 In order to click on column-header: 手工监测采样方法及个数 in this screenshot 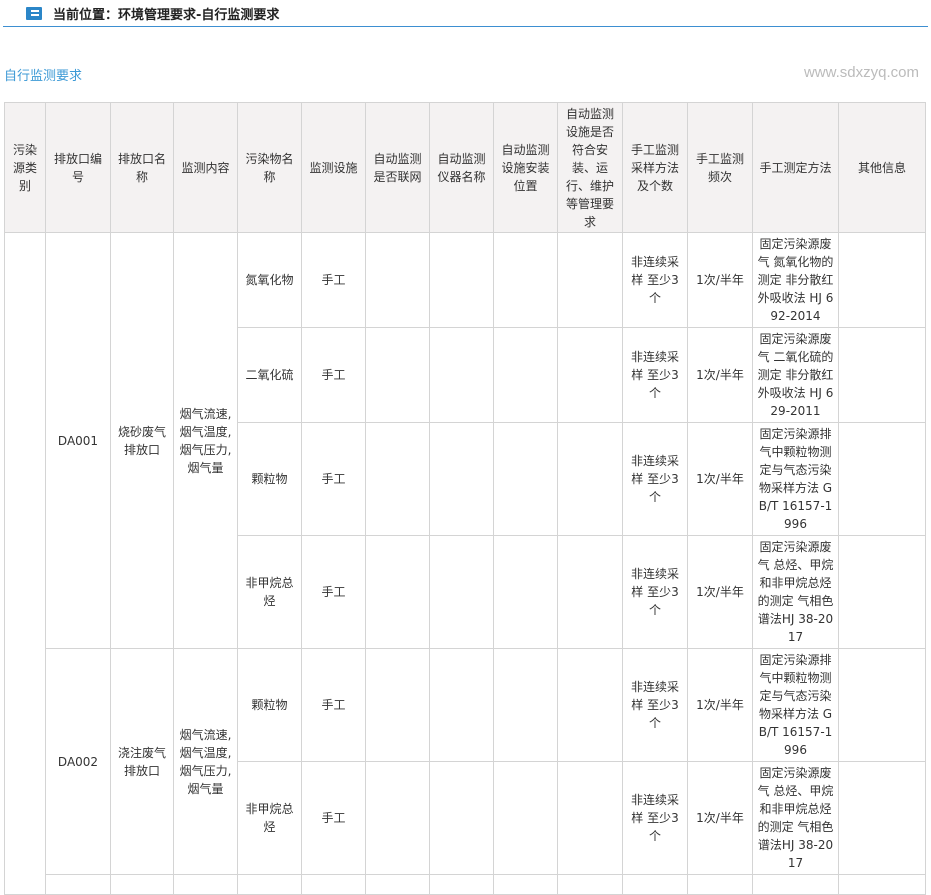, I will do `click(655, 167)`.